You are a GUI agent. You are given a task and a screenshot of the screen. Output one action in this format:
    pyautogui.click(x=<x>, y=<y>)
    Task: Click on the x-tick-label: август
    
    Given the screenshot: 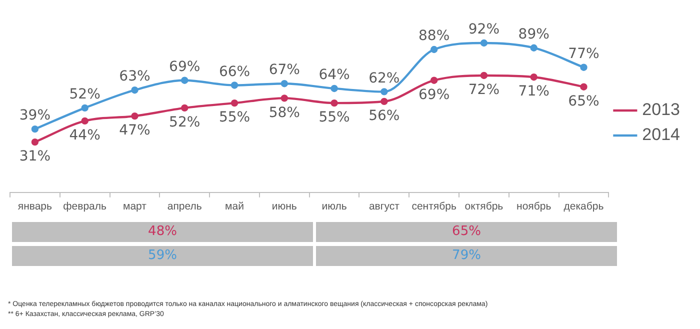 What is the action you would take?
    pyautogui.click(x=384, y=206)
    